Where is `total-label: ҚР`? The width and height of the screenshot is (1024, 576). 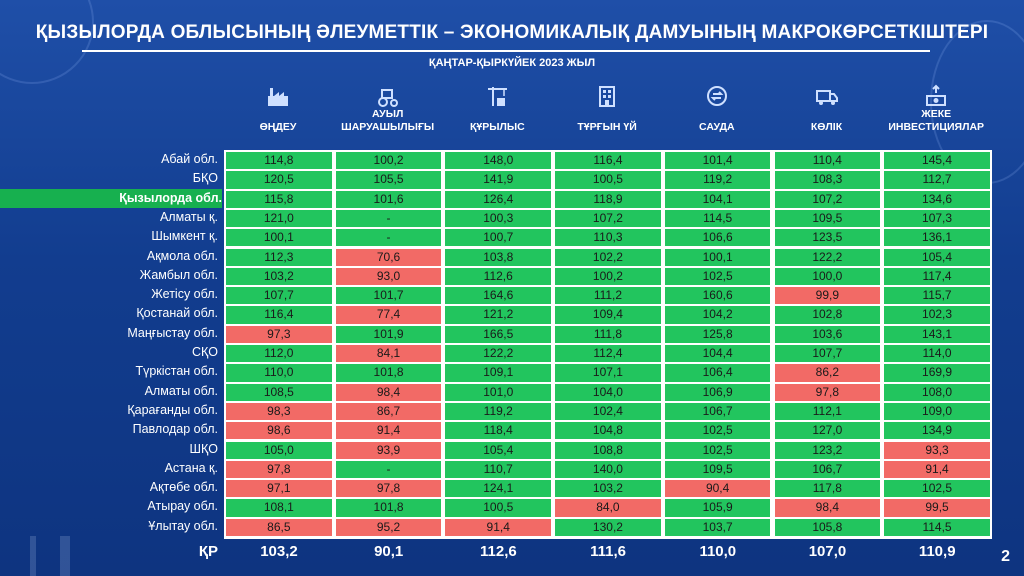 total-label: ҚР is located at coordinates (208, 551).